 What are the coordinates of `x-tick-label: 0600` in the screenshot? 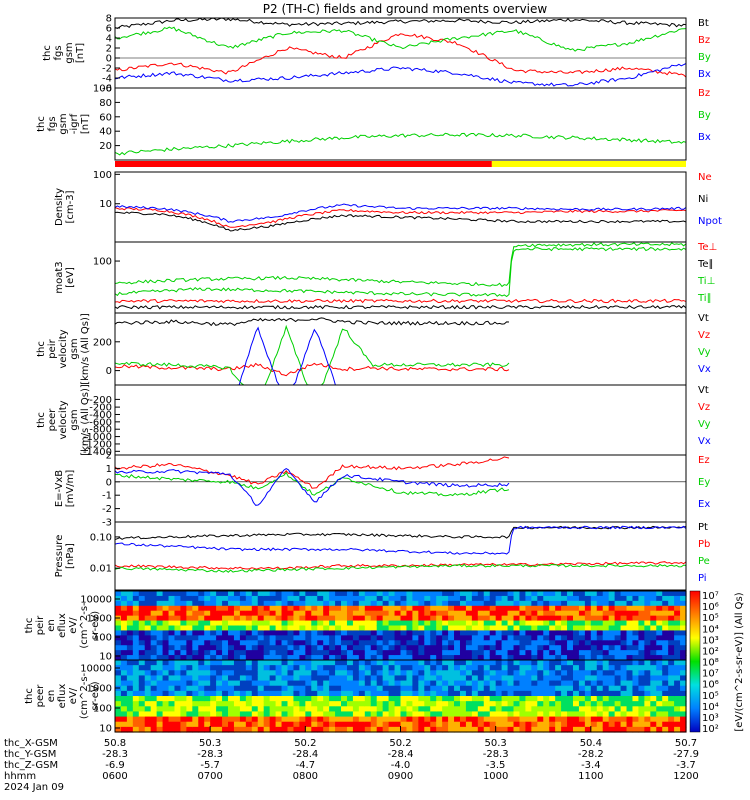 It's located at (114, 776).